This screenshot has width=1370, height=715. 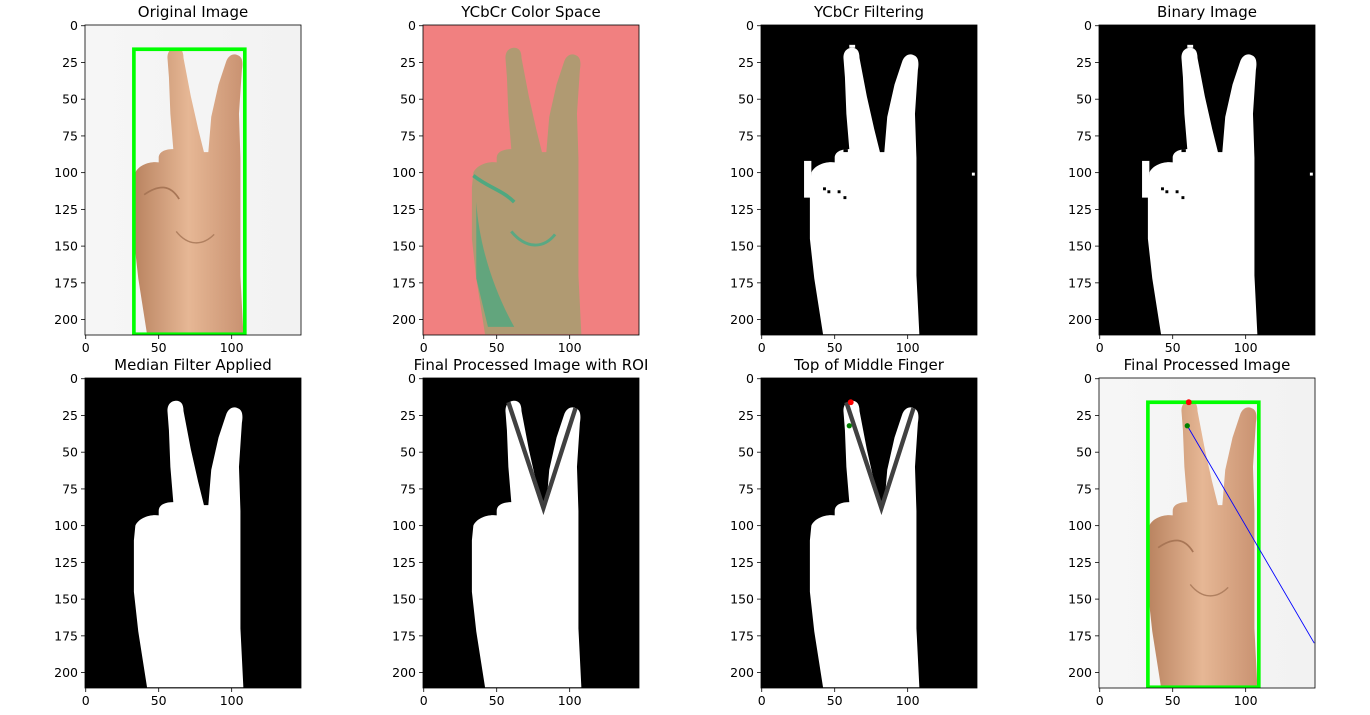 What do you see at coordinates (868, 12) in the screenshot?
I see `panel-title: YCbCr Filtering` at bounding box center [868, 12].